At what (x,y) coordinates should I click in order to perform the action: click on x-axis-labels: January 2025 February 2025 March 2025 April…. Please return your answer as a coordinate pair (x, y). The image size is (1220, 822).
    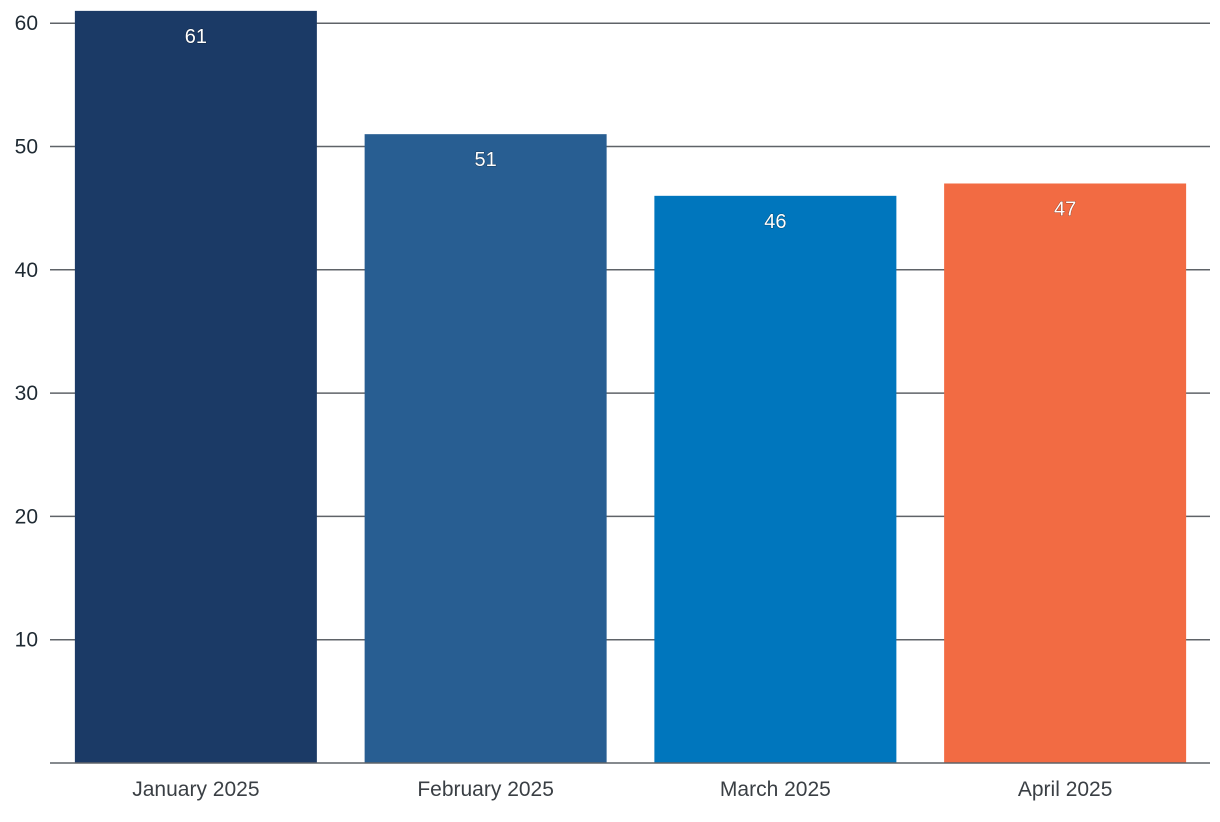
    Looking at the image, I should click on (622, 789).